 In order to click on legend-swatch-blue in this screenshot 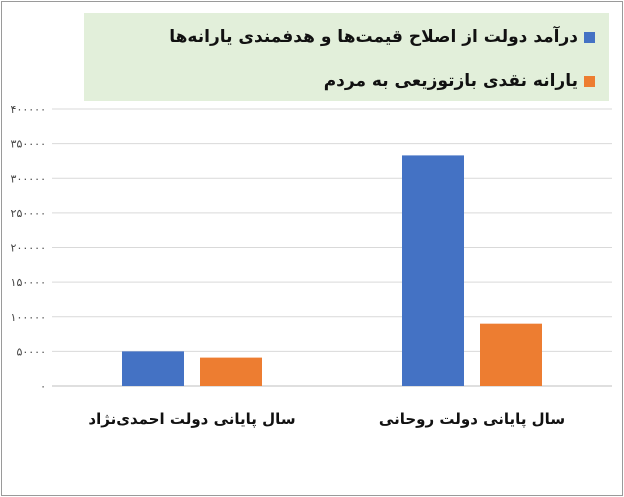, I will do `click(589, 37)`.